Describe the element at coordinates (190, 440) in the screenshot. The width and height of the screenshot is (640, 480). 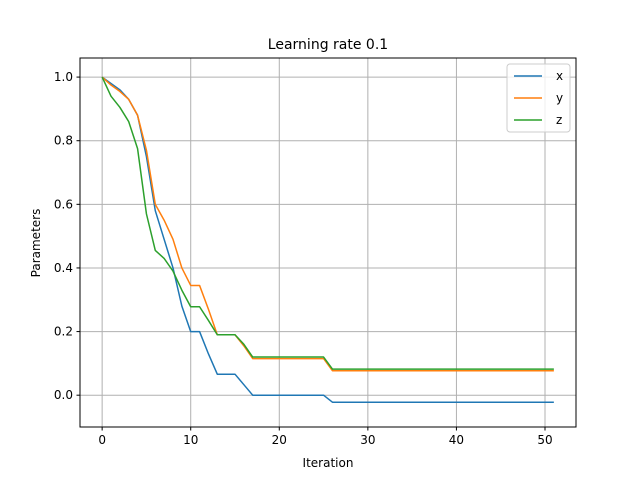
I see `x-tick-label: 10` at that location.